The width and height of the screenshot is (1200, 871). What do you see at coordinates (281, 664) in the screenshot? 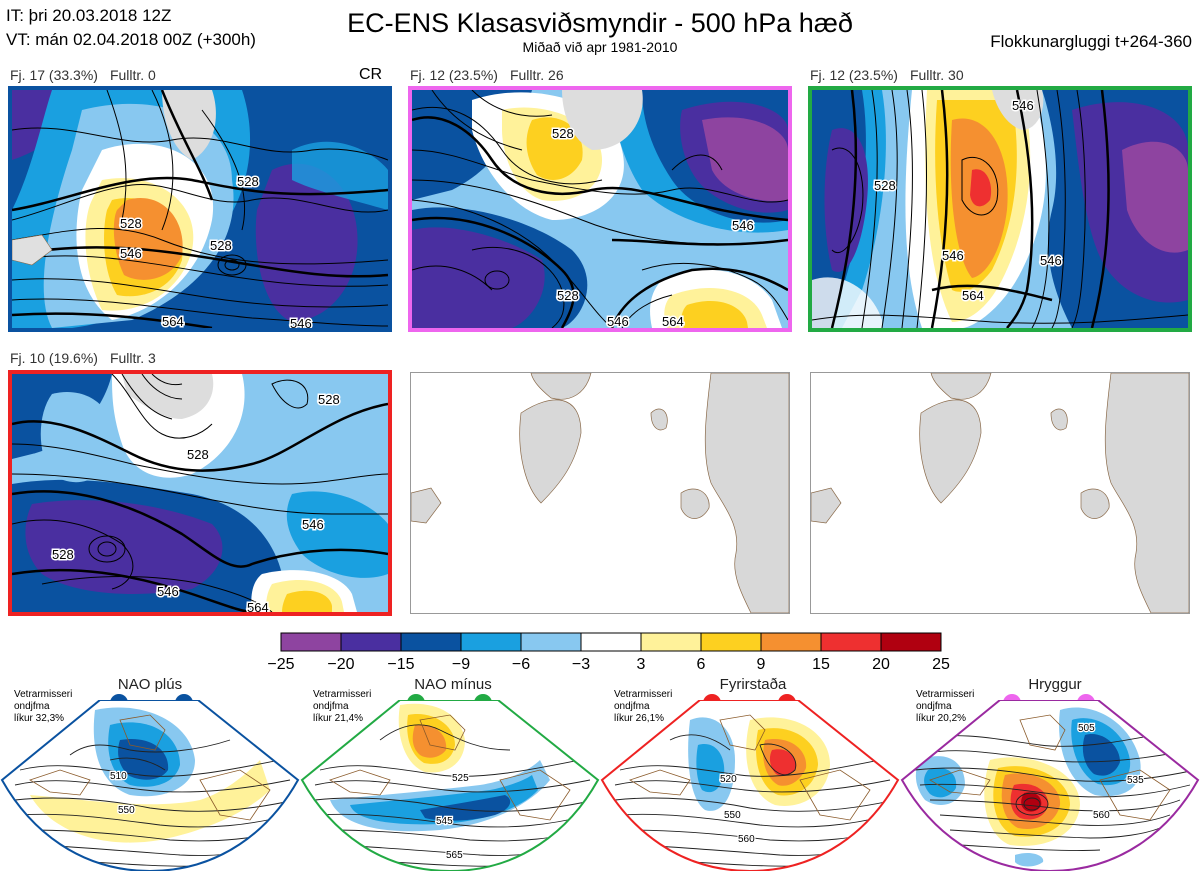
I see `colorbar-tick-label: −25` at bounding box center [281, 664].